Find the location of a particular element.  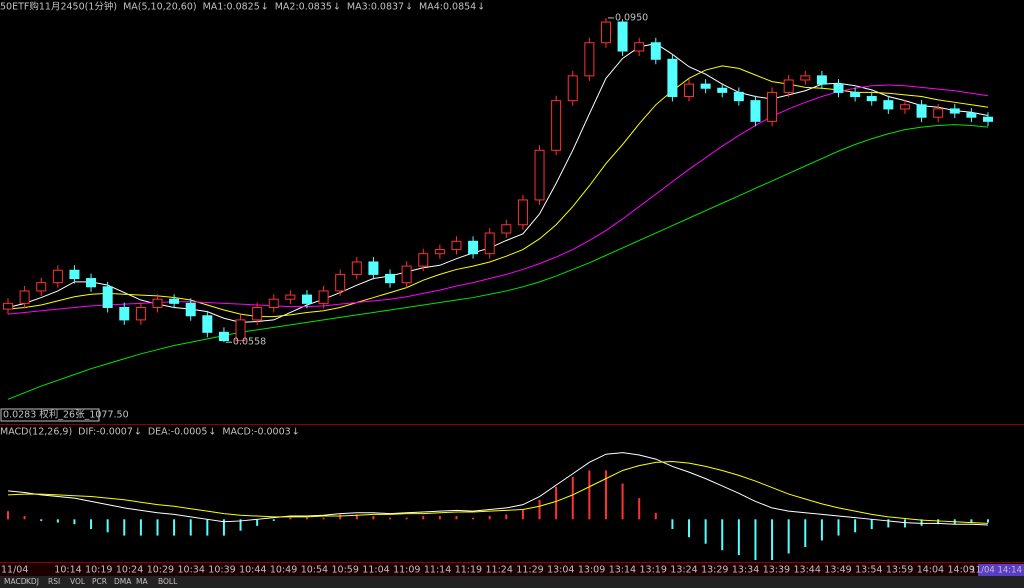

x-tick-label: 11:24 is located at coordinates (499, 570).